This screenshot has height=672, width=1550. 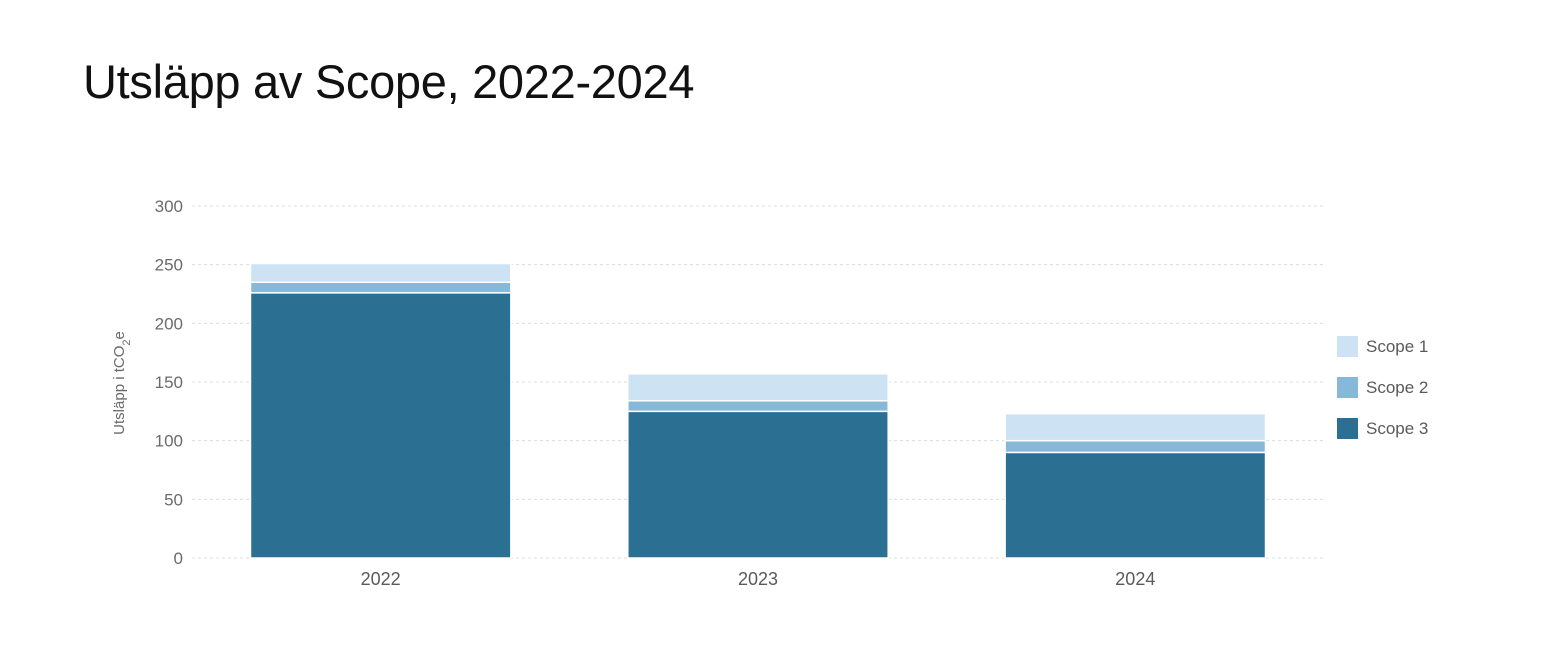 I want to click on bar-segment-scope-3-2024, so click(x=1135, y=505).